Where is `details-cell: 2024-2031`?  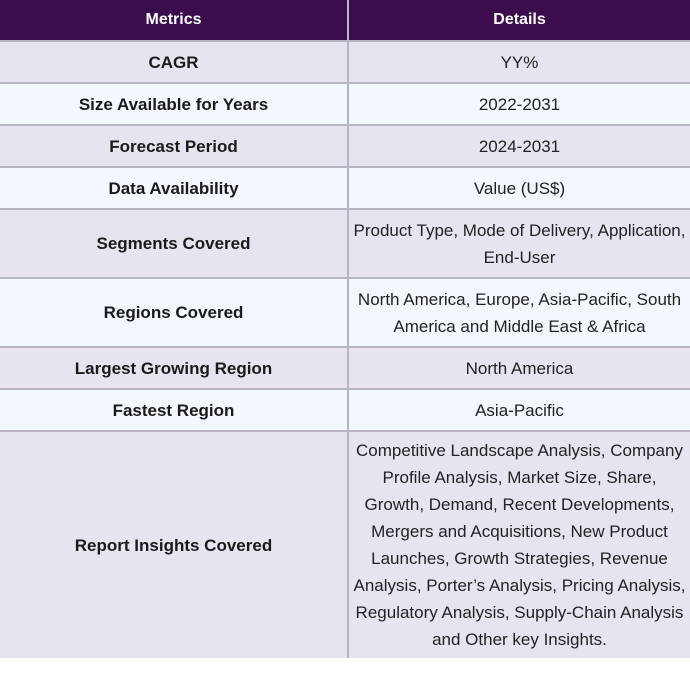 details-cell: 2024-2031 is located at coordinates (519, 145).